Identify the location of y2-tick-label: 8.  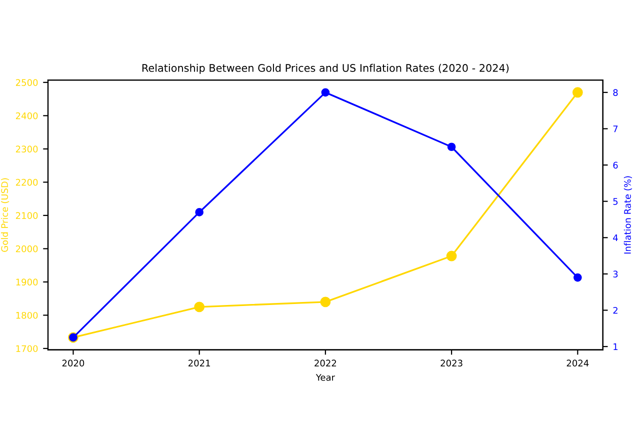
(615, 92).